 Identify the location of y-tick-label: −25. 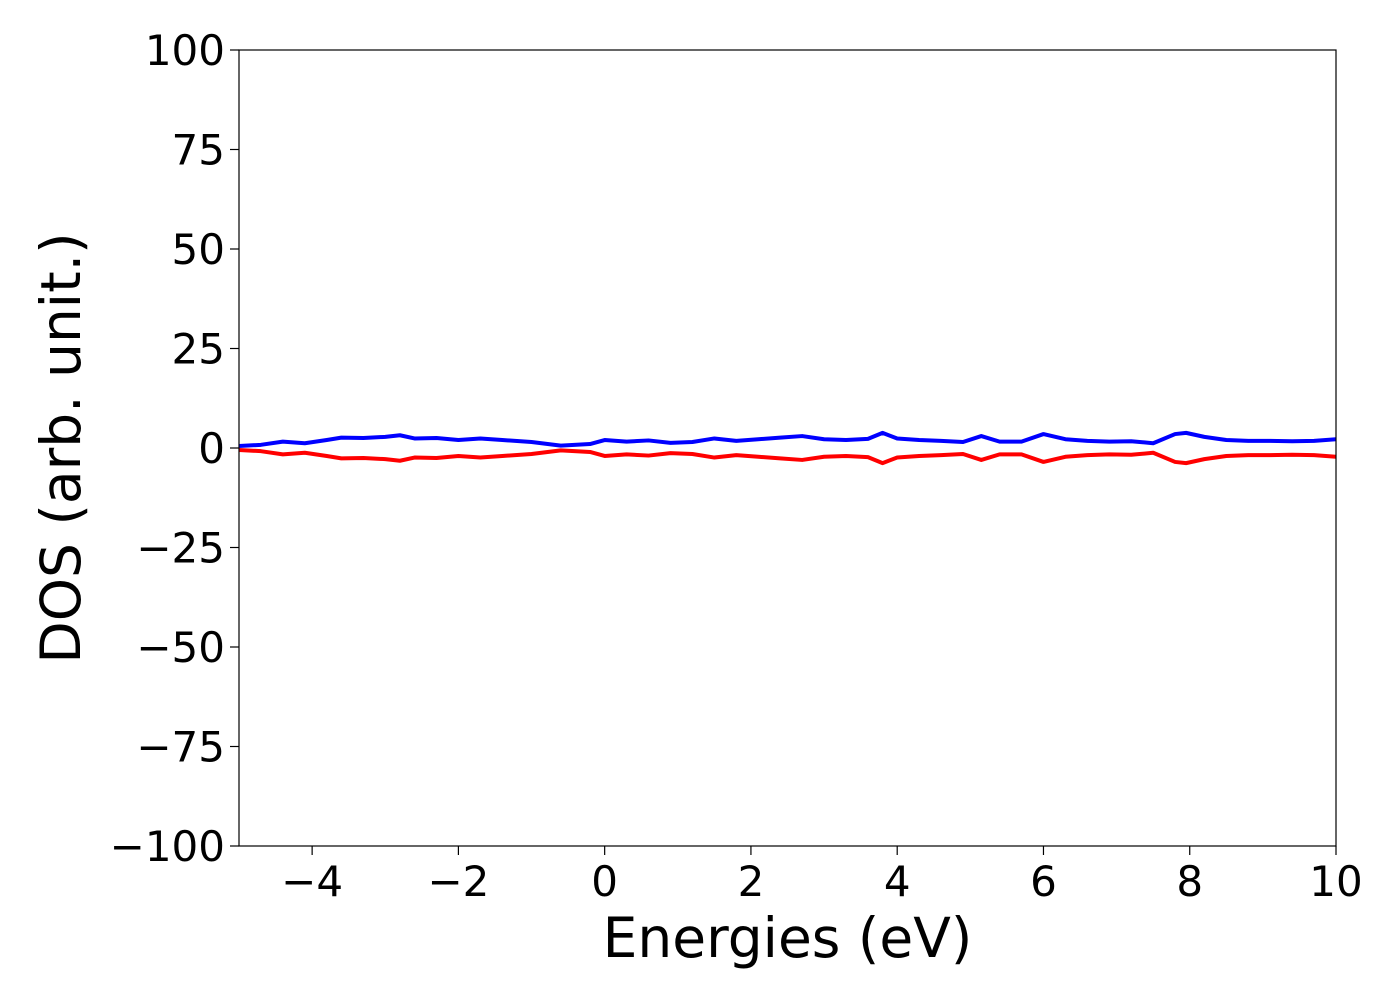
(180, 548).